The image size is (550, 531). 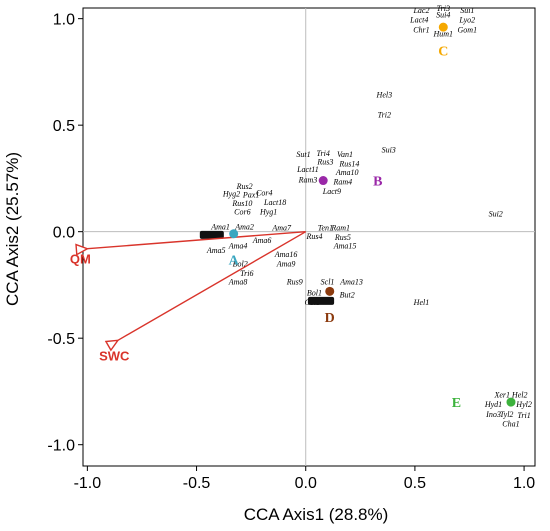 What do you see at coordinates (443, 34) in the screenshot?
I see `species-label: Hum1` at bounding box center [443, 34].